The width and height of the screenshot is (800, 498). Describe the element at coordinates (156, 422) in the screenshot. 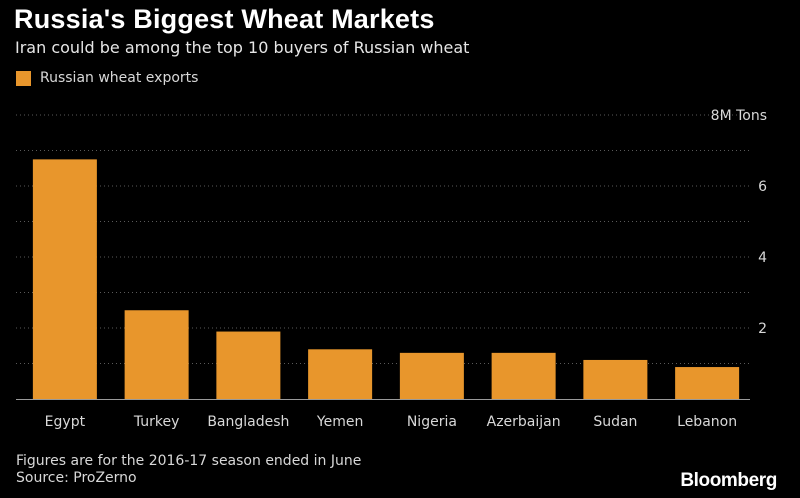

I see `x-tick-label: Turkey` at that location.